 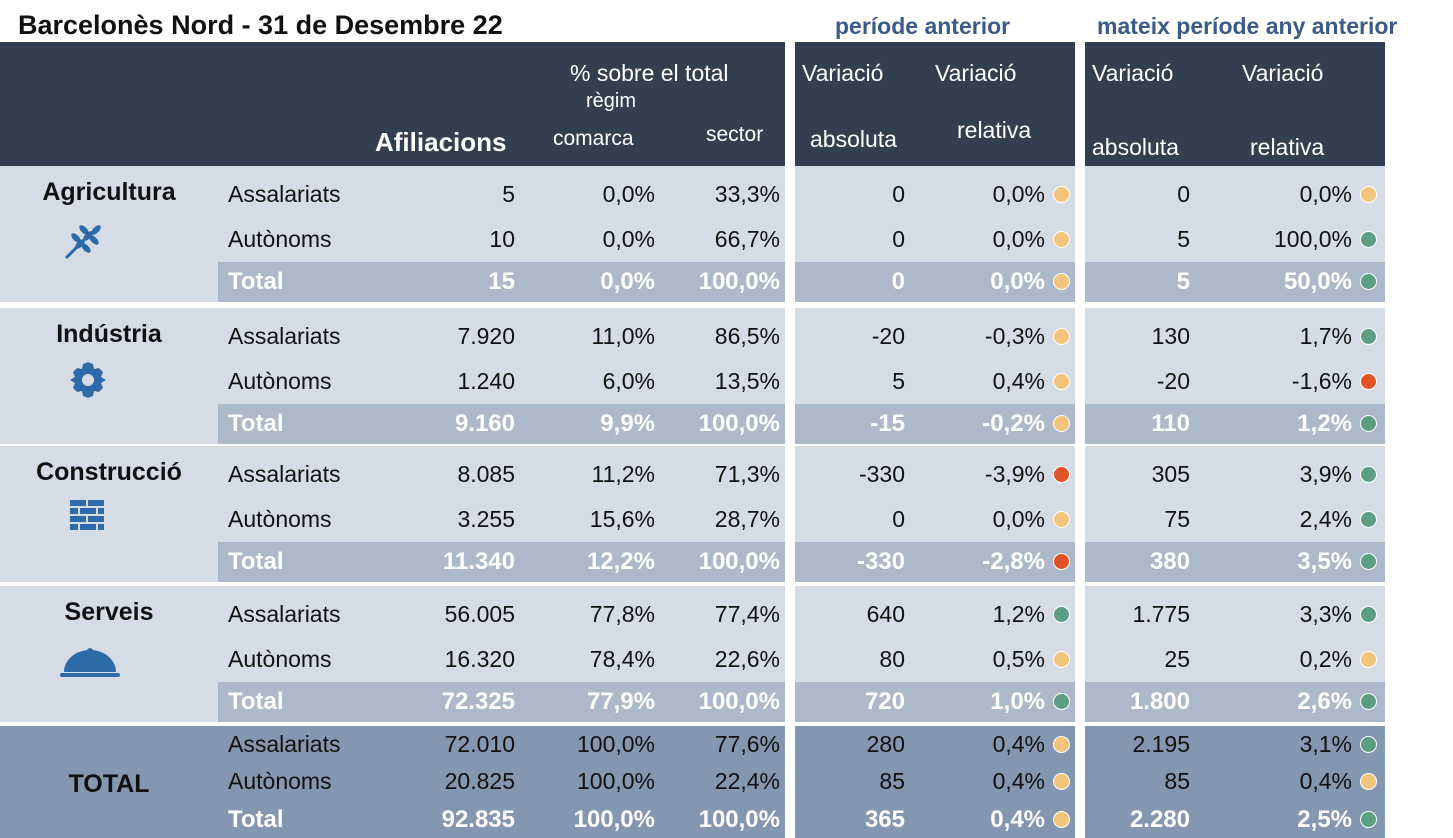 What do you see at coordinates (622, 614) in the screenshot?
I see `cell: 77,8%` at bounding box center [622, 614].